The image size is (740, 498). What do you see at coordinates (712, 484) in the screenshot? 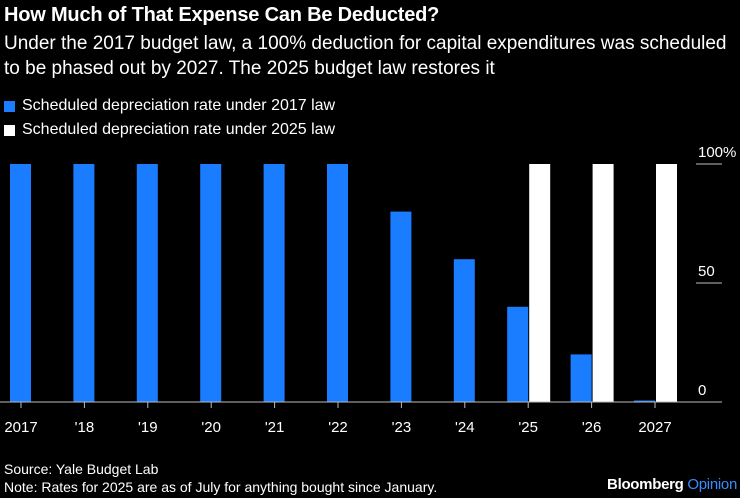
I see `brand-section: Opinion` at bounding box center [712, 484].